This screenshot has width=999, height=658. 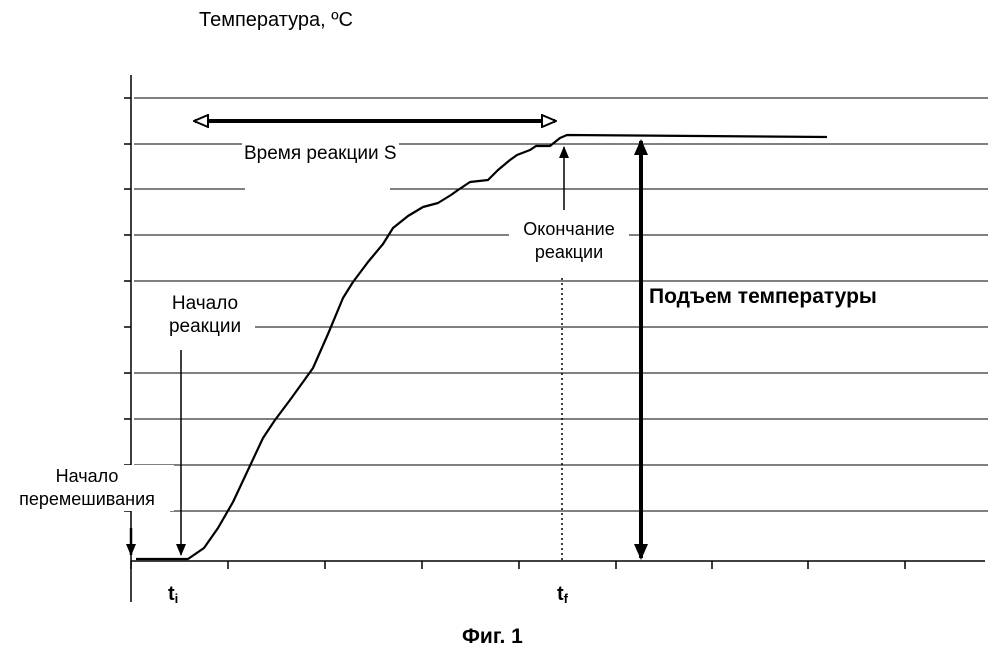 I want to click on reaction-end-label-line1: Окончание, so click(x=569, y=229).